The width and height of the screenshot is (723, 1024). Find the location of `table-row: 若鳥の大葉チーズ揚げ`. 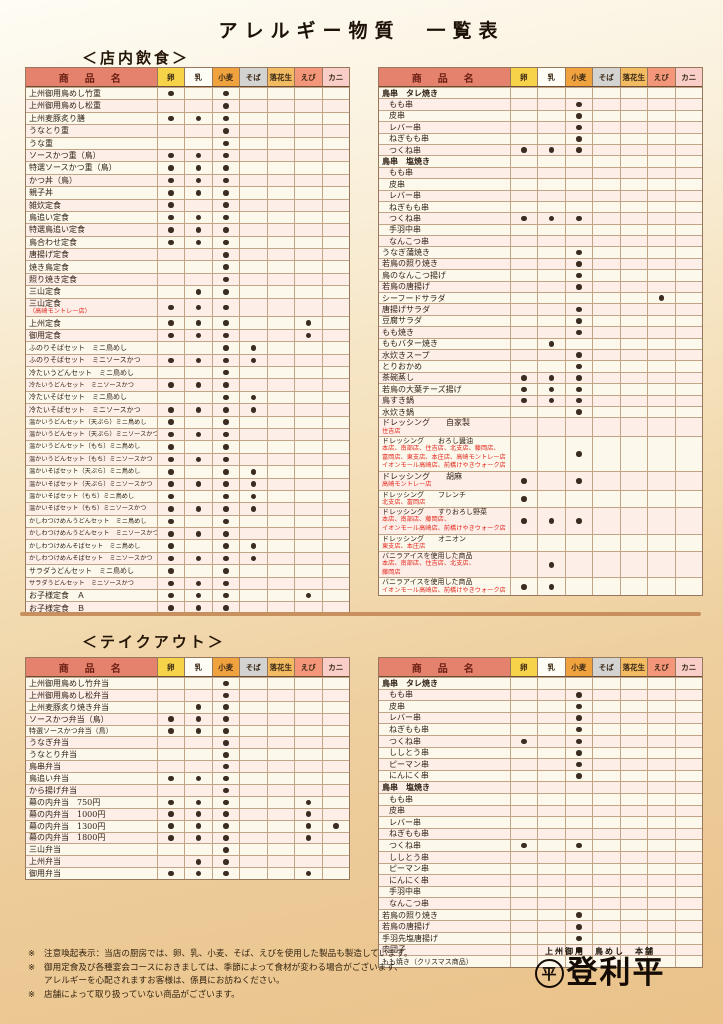

table-row: 若鳥の大葉チーズ揚げ is located at coordinates (541, 389).